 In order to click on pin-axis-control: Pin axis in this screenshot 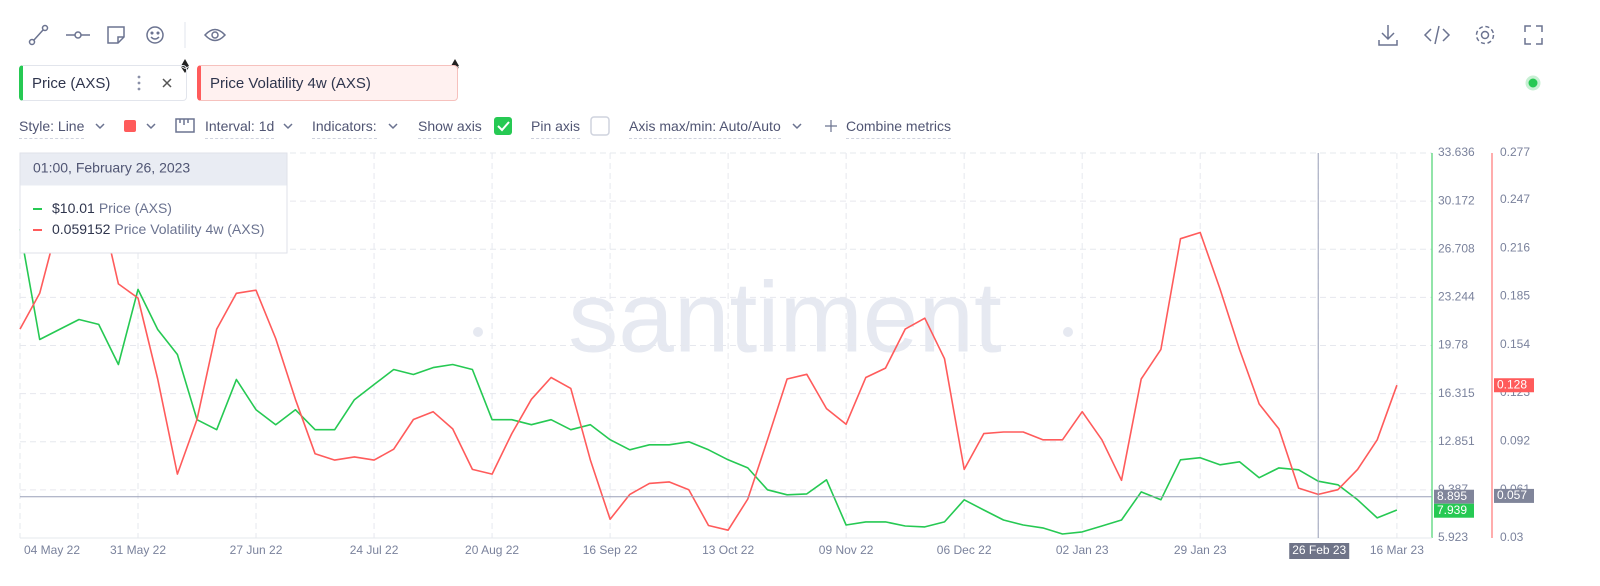, I will do `click(556, 127)`.